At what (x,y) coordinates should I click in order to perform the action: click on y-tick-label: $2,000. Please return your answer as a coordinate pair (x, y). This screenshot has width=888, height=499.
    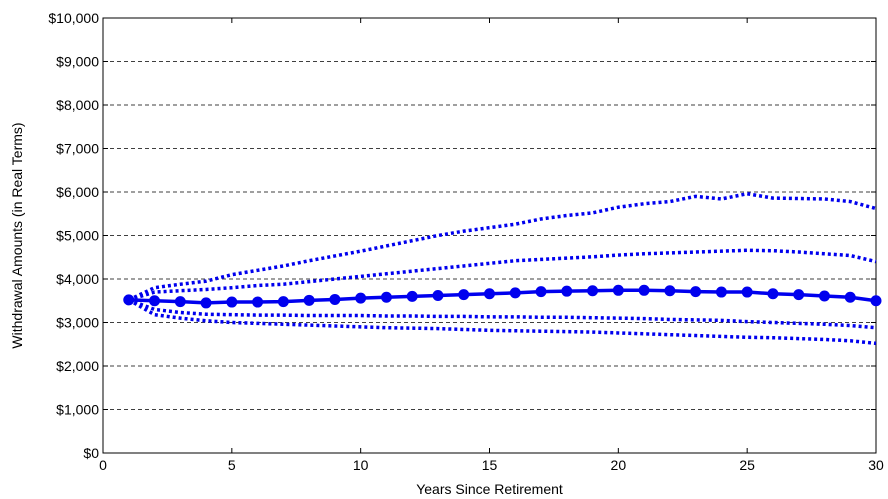
    Looking at the image, I should click on (77, 366).